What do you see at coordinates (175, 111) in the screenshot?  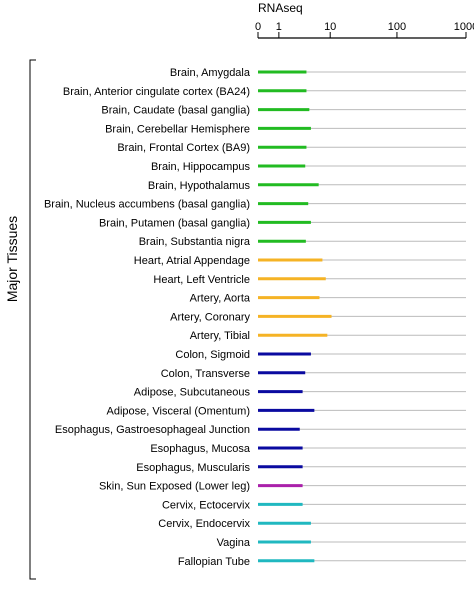 I see `row-label: Brain, Caudate (basal ganglia)` at bounding box center [175, 111].